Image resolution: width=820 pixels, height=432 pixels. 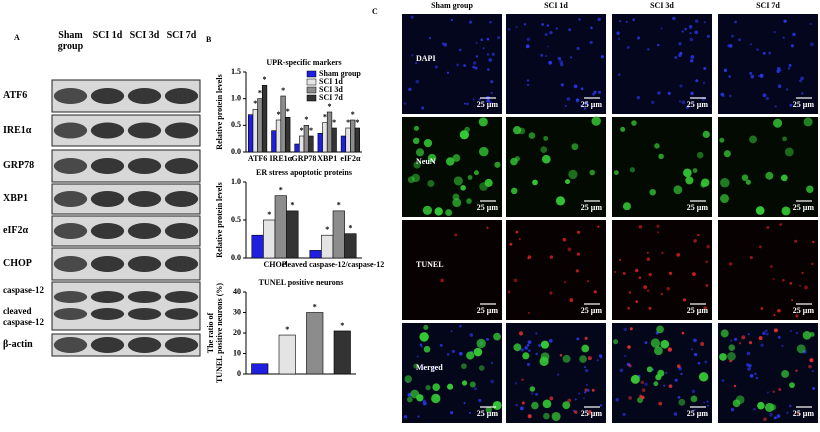 I want to click on y-tick-label: 0, so click(x=239, y=373).